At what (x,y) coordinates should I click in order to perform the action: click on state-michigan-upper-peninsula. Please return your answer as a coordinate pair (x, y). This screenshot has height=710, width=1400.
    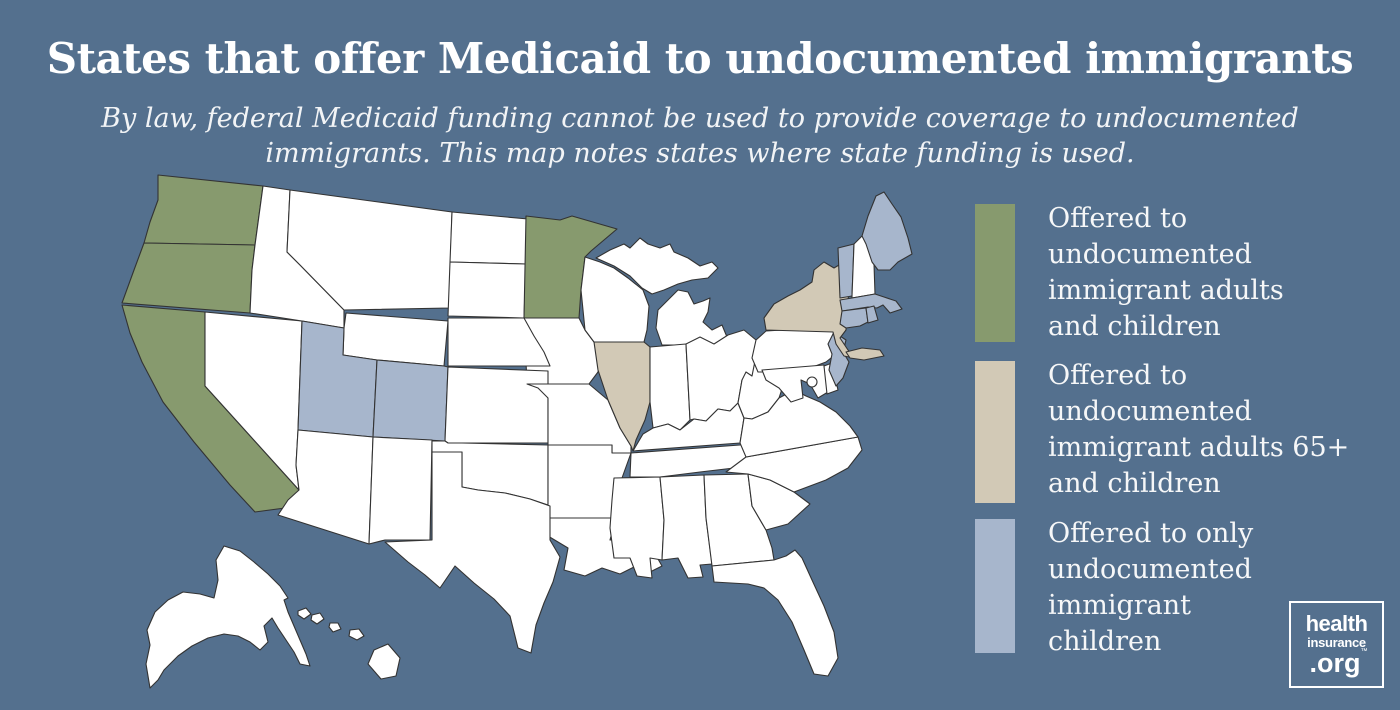
    Looking at the image, I should click on (657, 266).